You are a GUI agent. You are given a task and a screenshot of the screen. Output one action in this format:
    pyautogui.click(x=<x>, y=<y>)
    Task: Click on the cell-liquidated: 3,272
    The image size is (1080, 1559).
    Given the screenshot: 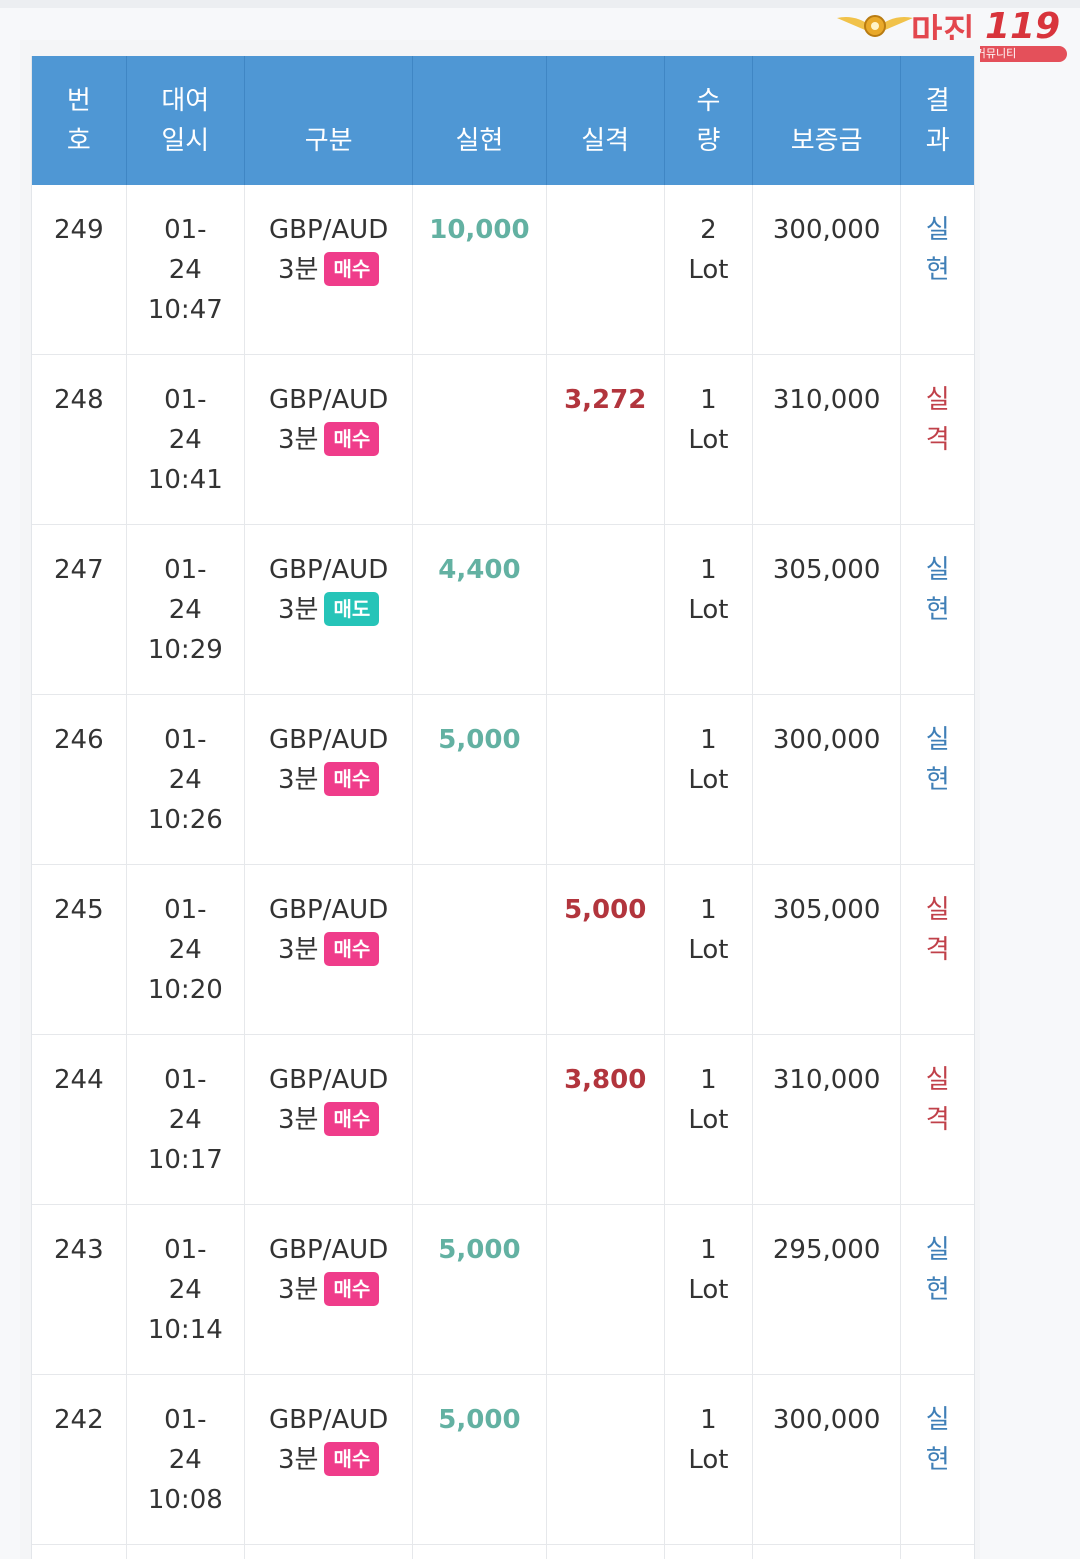 What is the action you would take?
    pyautogui.click(x=605, y=439)
    